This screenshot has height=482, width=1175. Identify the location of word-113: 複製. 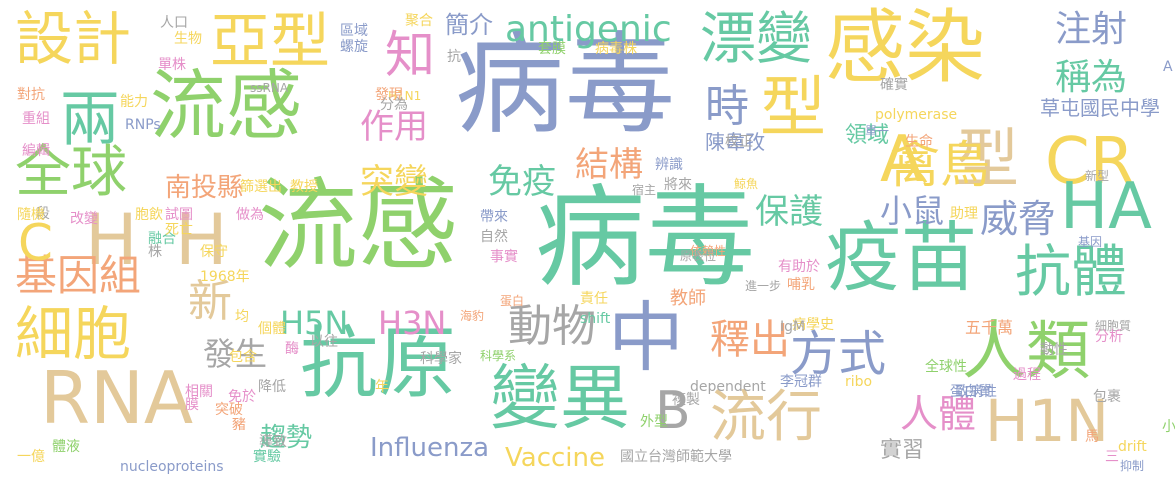
(686, 400).